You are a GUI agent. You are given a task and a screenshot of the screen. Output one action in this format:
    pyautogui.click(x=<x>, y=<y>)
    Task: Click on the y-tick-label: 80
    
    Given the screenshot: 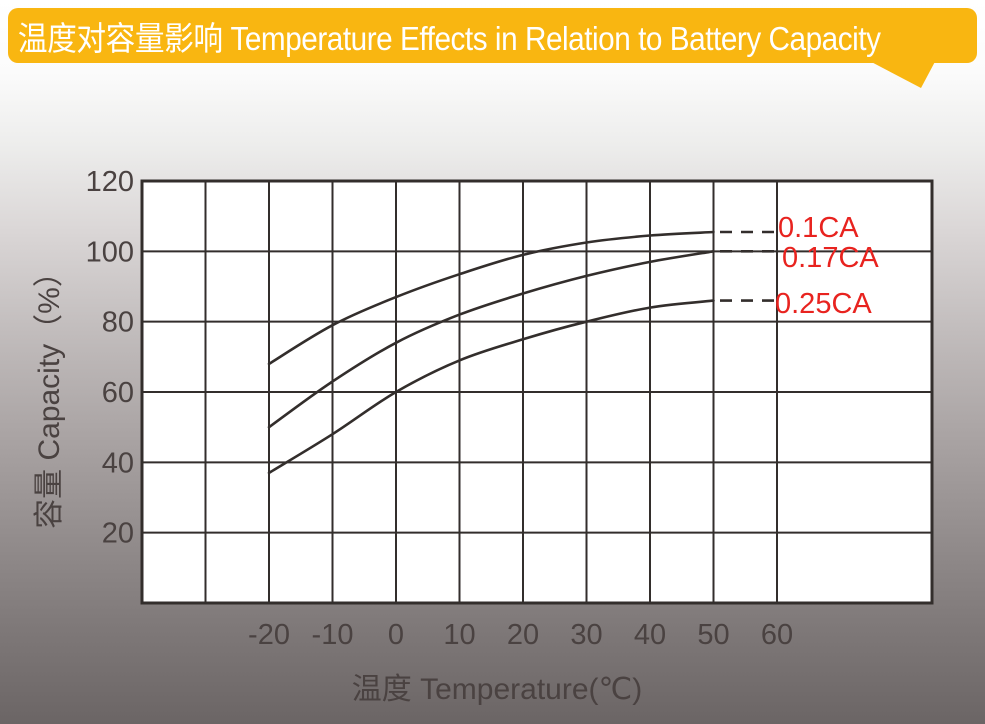 What is the action you would take?
    pyautogui.click(x=118, y=323)
    